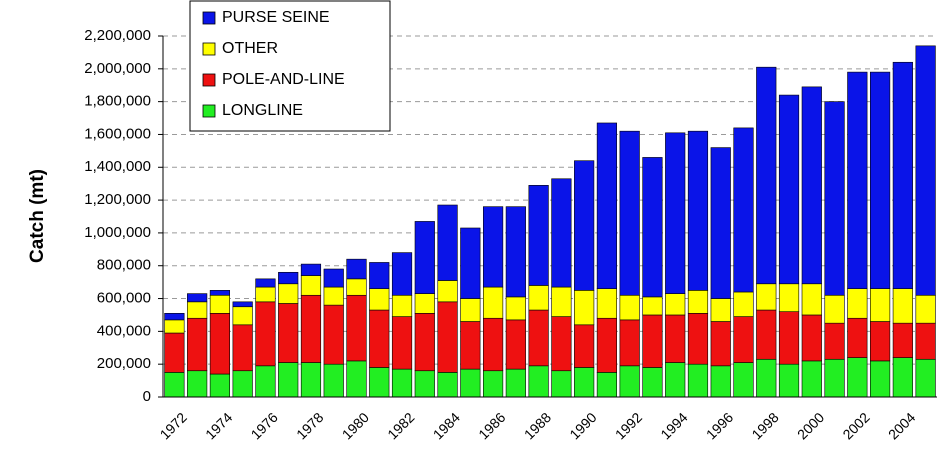  I want to click on legend: PURSE SEINE OTHER POLE-AND-LINE LONGLINE, so click(290, 66).